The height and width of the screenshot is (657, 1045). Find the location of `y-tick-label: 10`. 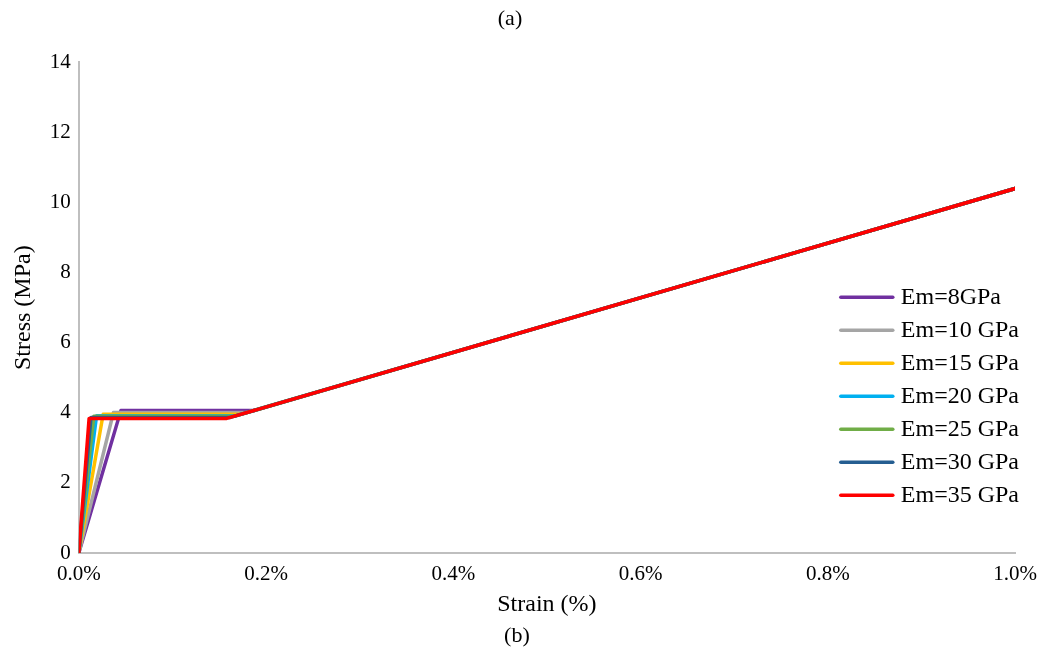

y-tick-label: 10 is located at coordinates (60, 201).